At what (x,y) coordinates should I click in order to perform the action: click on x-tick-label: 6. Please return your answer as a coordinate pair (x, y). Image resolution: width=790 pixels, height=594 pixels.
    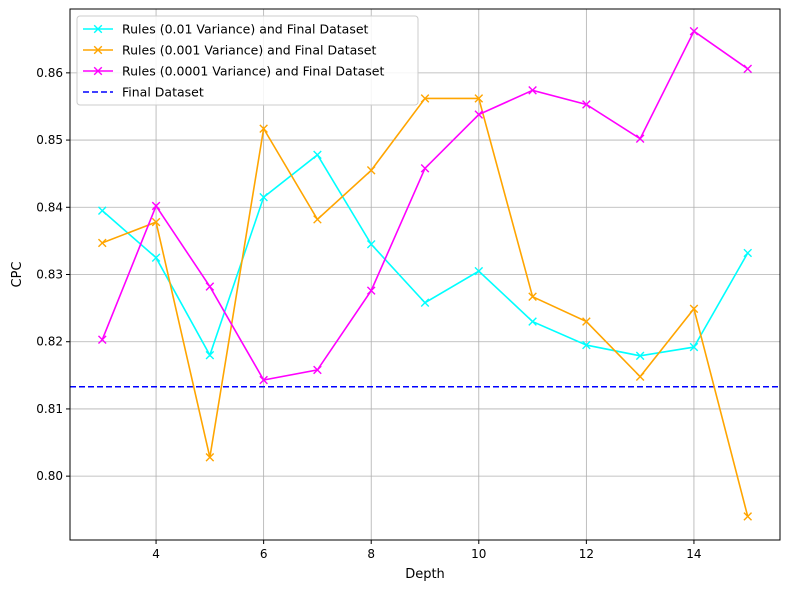
    Looking at the image, I should click on (264, 554).